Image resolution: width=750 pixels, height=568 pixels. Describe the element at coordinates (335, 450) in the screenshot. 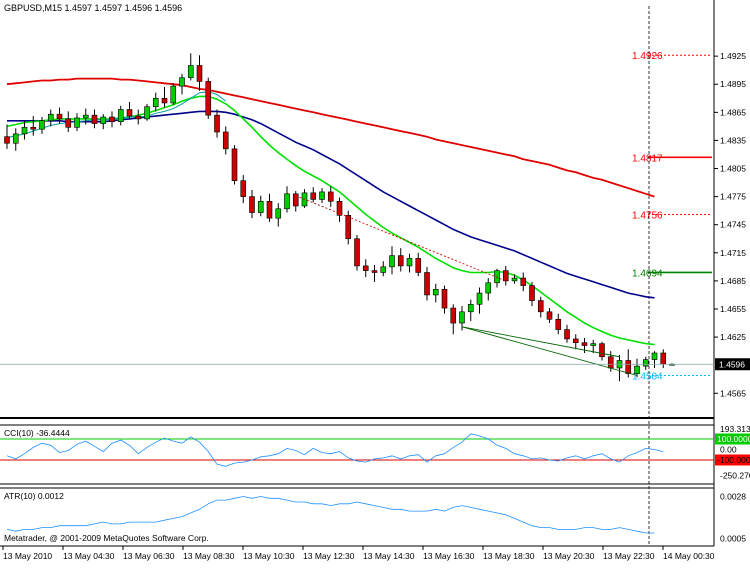

I see `cci-line` at that location.